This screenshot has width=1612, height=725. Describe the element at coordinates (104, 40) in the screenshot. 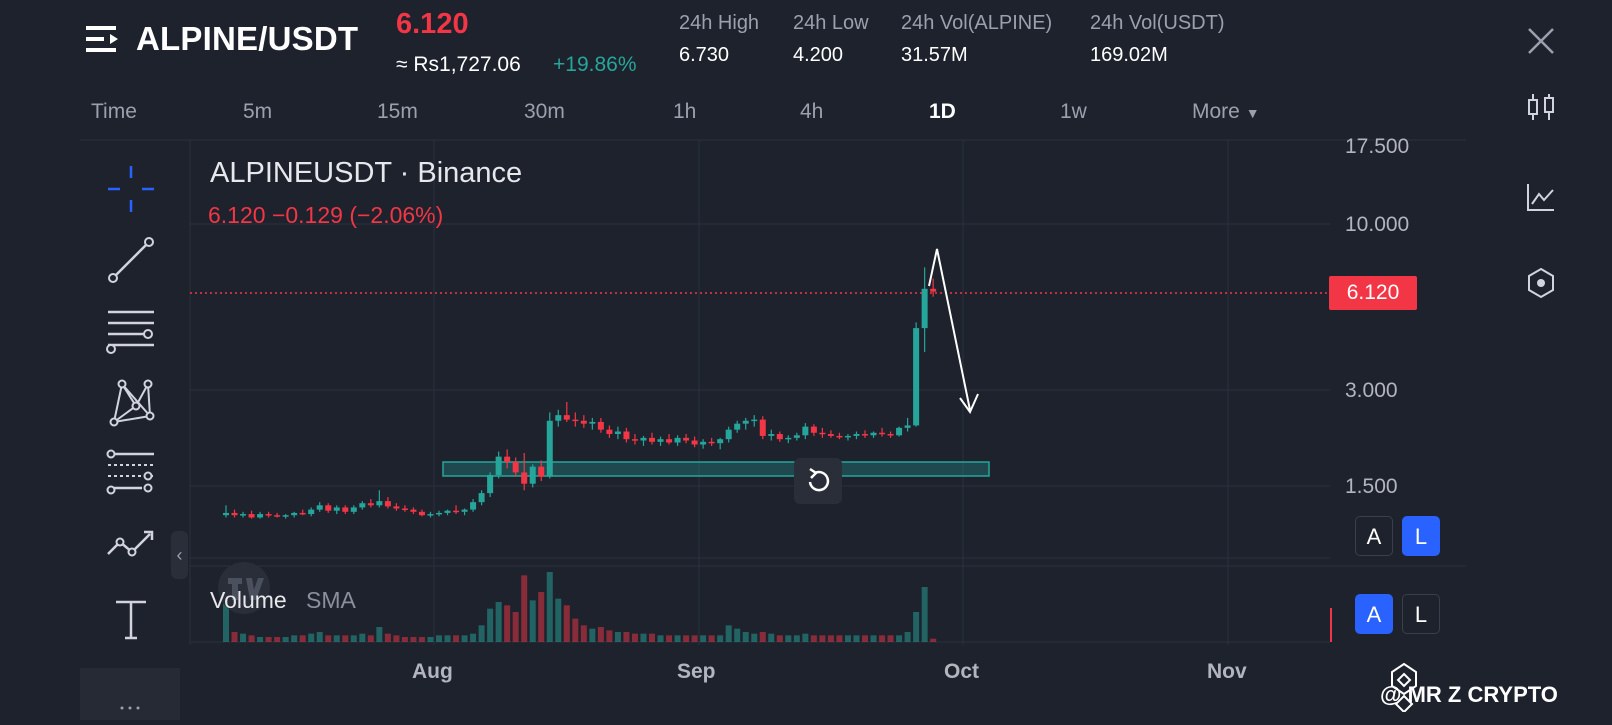

I see `menu-icon` at that location.